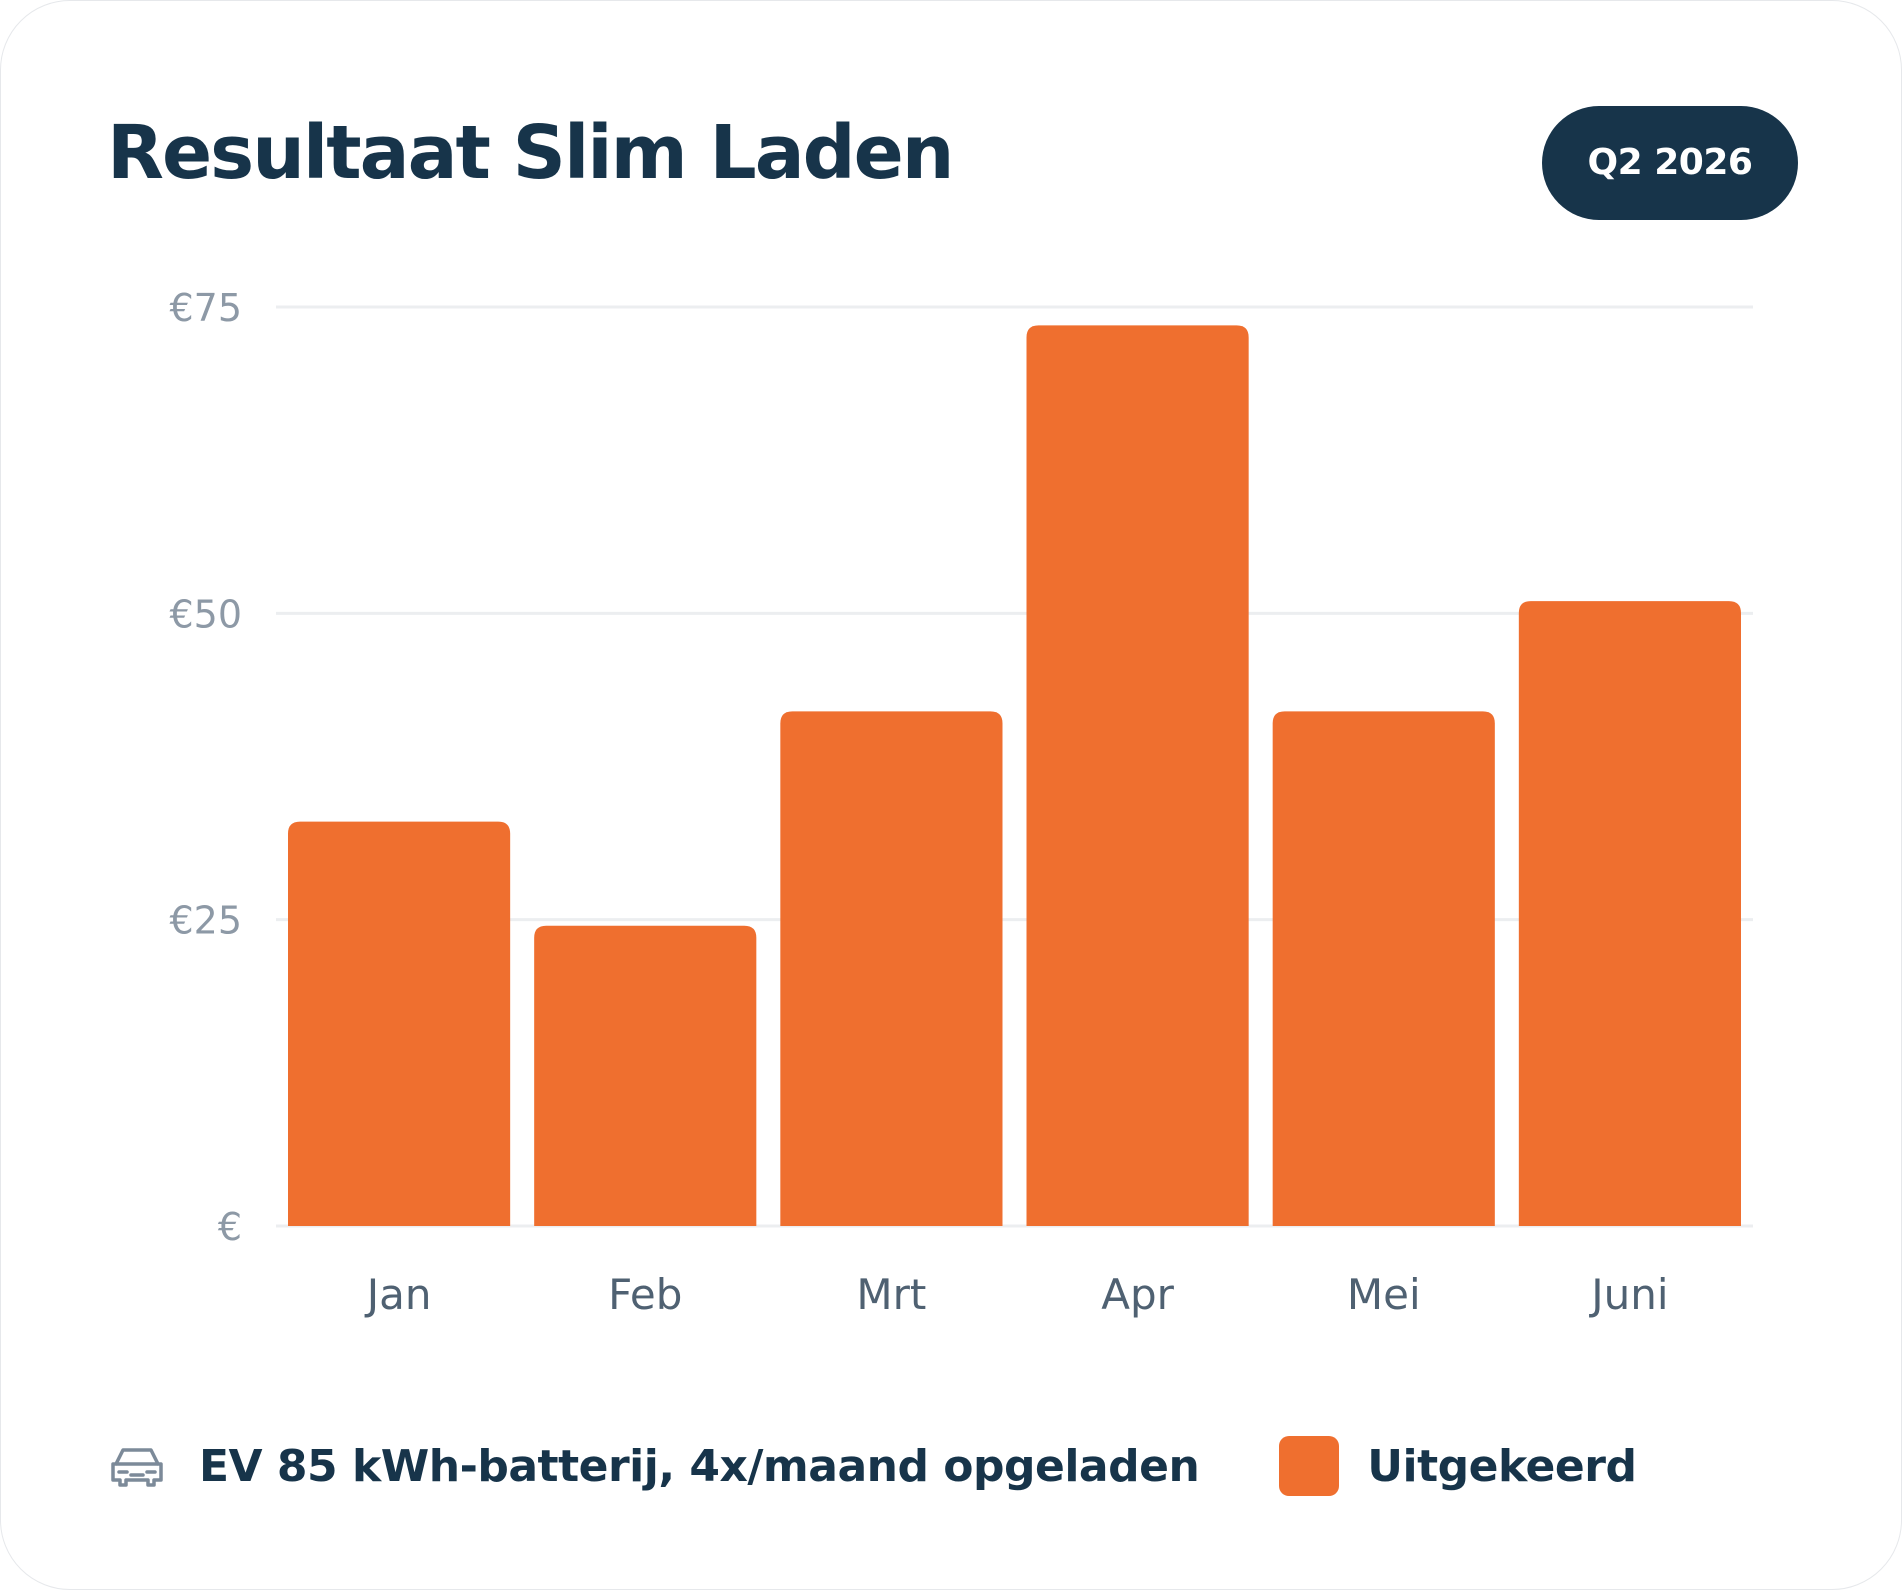 The image size is (1902, 1590). Describe the element at coordinates (1309, 1466) in the screenshot. I see `legend-swatch` at that location.